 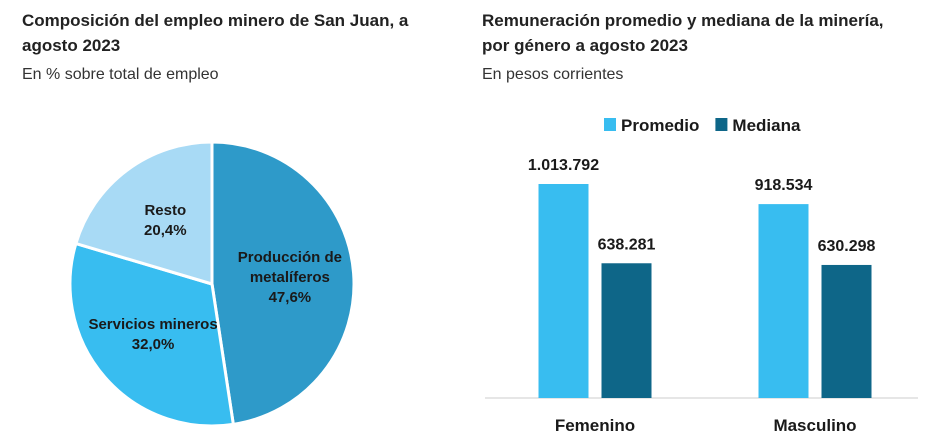 I want to click on slice-label: Producción de metalíferos 47,6%, so click(x=290, y=278).